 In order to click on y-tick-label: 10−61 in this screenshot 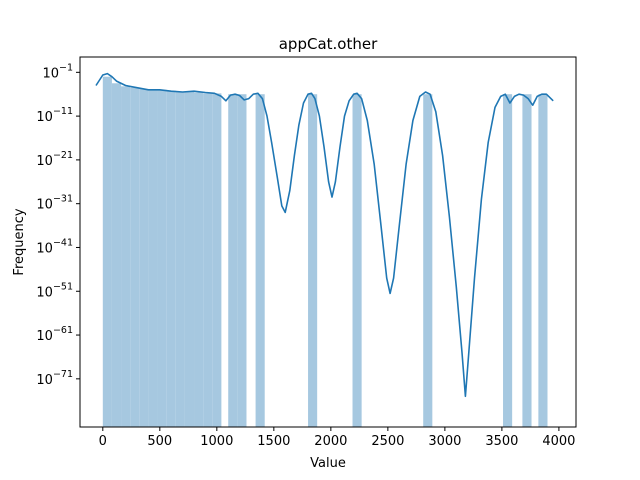, I will do `click(54, 334)`.